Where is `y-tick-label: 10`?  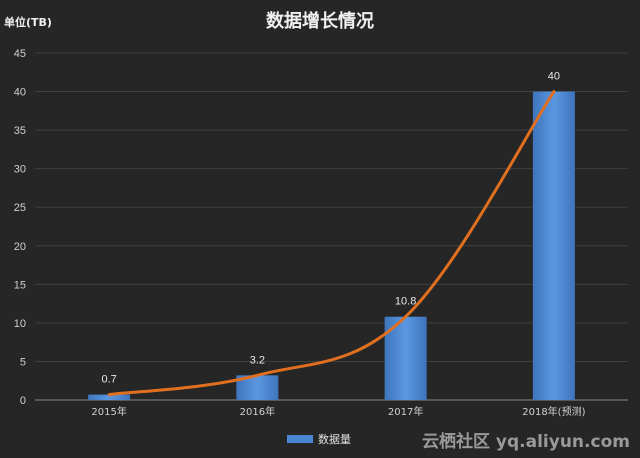
y-tick-label: 10 is located at coordinates (20, 324).